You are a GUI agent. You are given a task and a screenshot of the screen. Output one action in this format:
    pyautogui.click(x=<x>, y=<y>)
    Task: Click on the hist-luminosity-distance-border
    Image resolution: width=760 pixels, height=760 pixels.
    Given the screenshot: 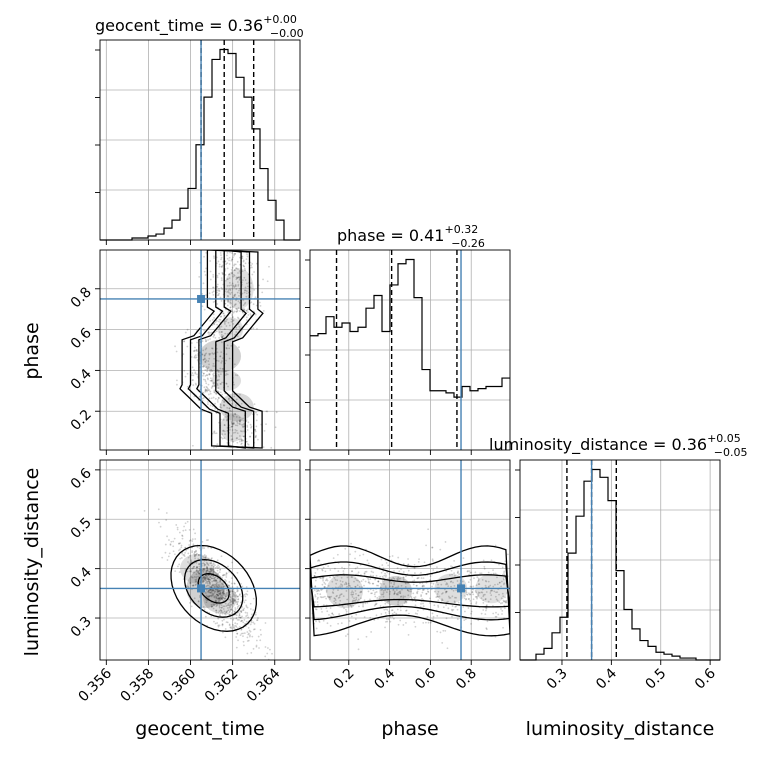 What is the action you would take?
    pyautogui.click(x=620, y=560)
    